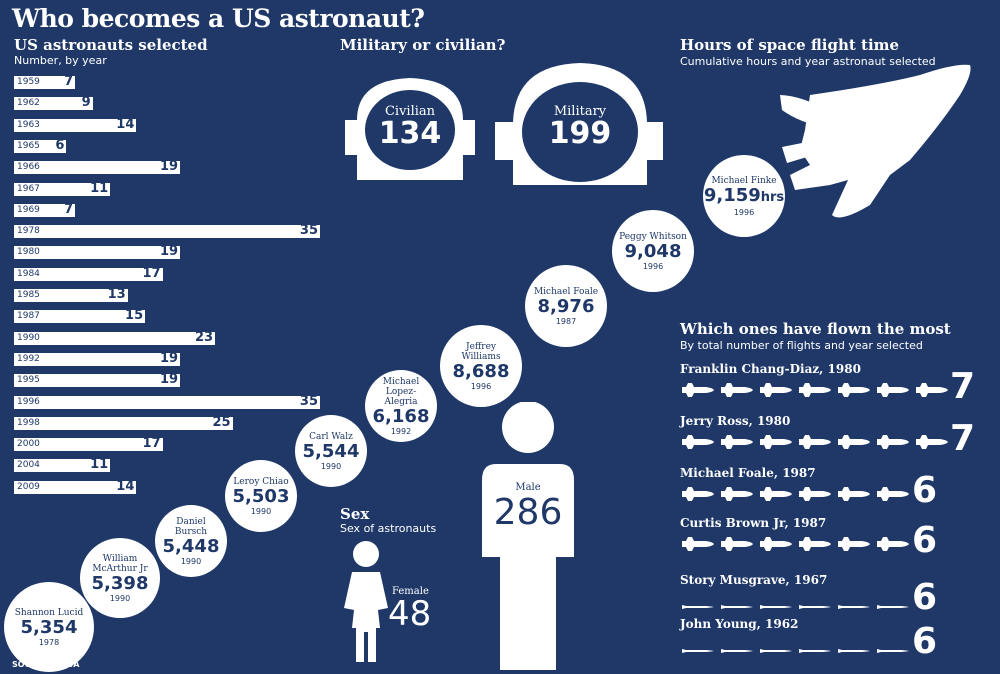  I want to click on flight-count: 7, so click(963, 386).